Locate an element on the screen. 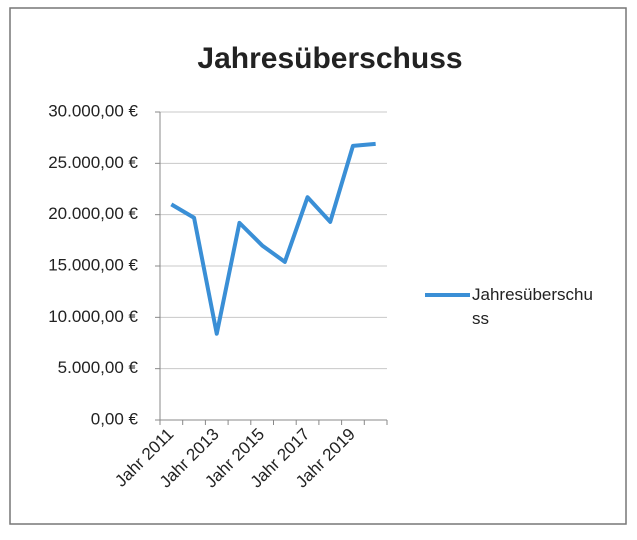  data-line is located at coordinates (273, 238).